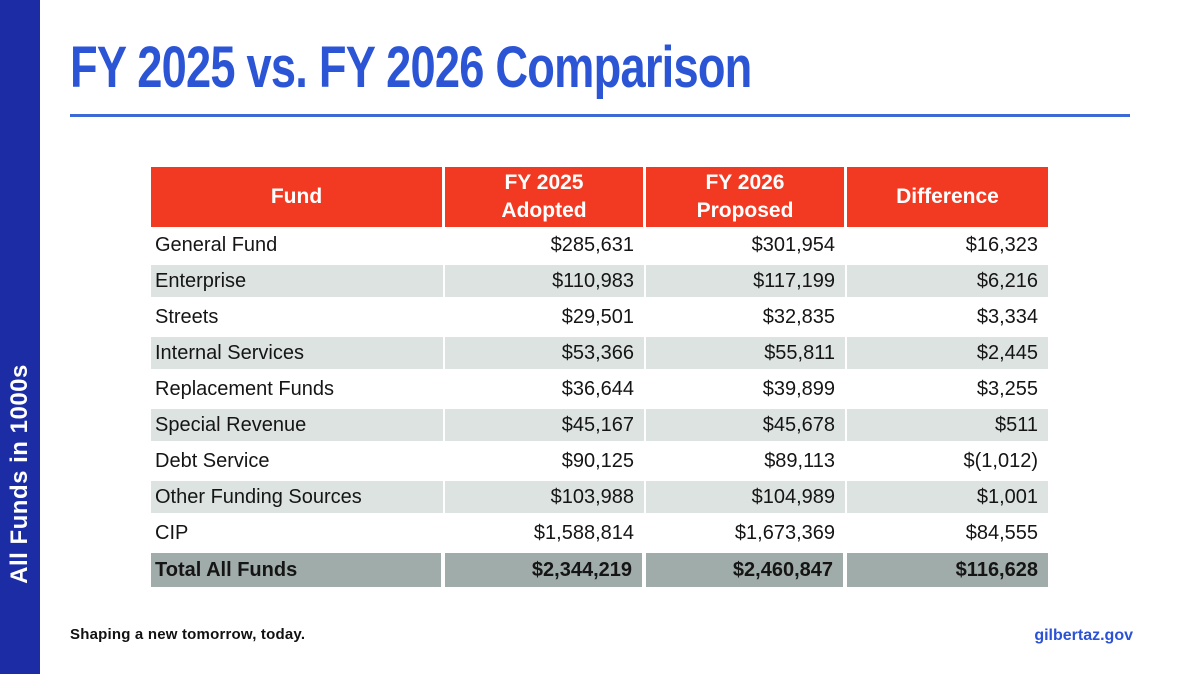 This screenshot has width=1200, height=674. Describe the element at coordinates (746, 533) in the screenshot. I see `amount-cell: $1,673,369` at that location.